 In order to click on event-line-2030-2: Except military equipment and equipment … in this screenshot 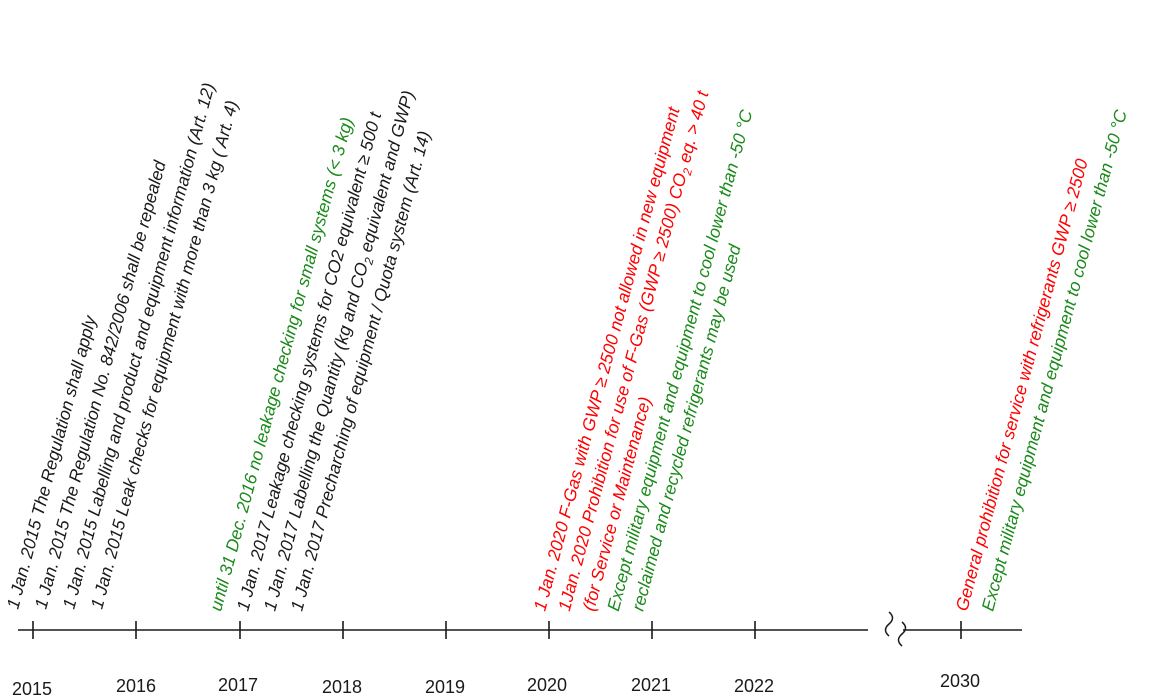, I will do `click(1054, 360)`.